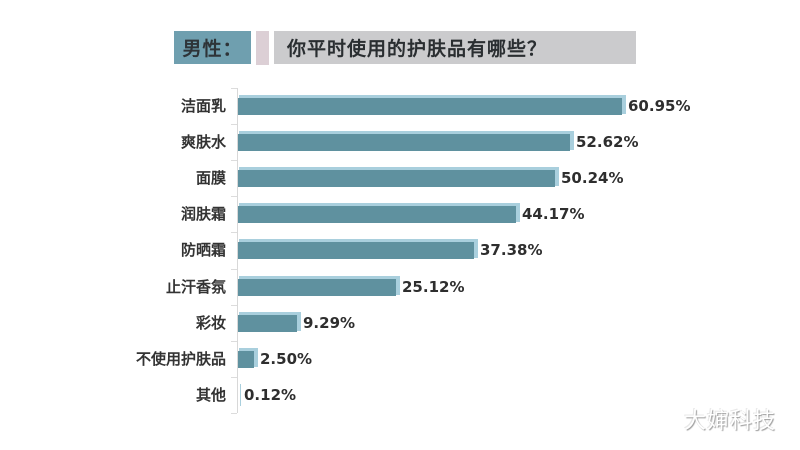  I want to click on category-label: 面膜, so click(210, 178).